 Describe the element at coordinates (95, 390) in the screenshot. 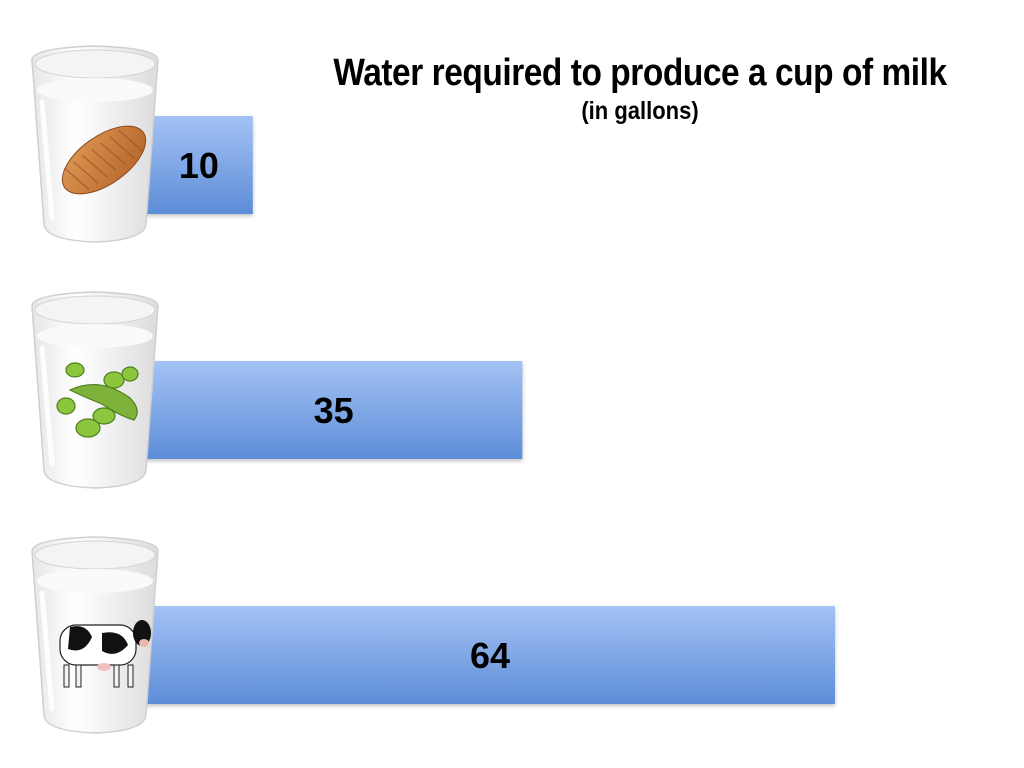

I see `soy-milk-glass-icon` at that location.